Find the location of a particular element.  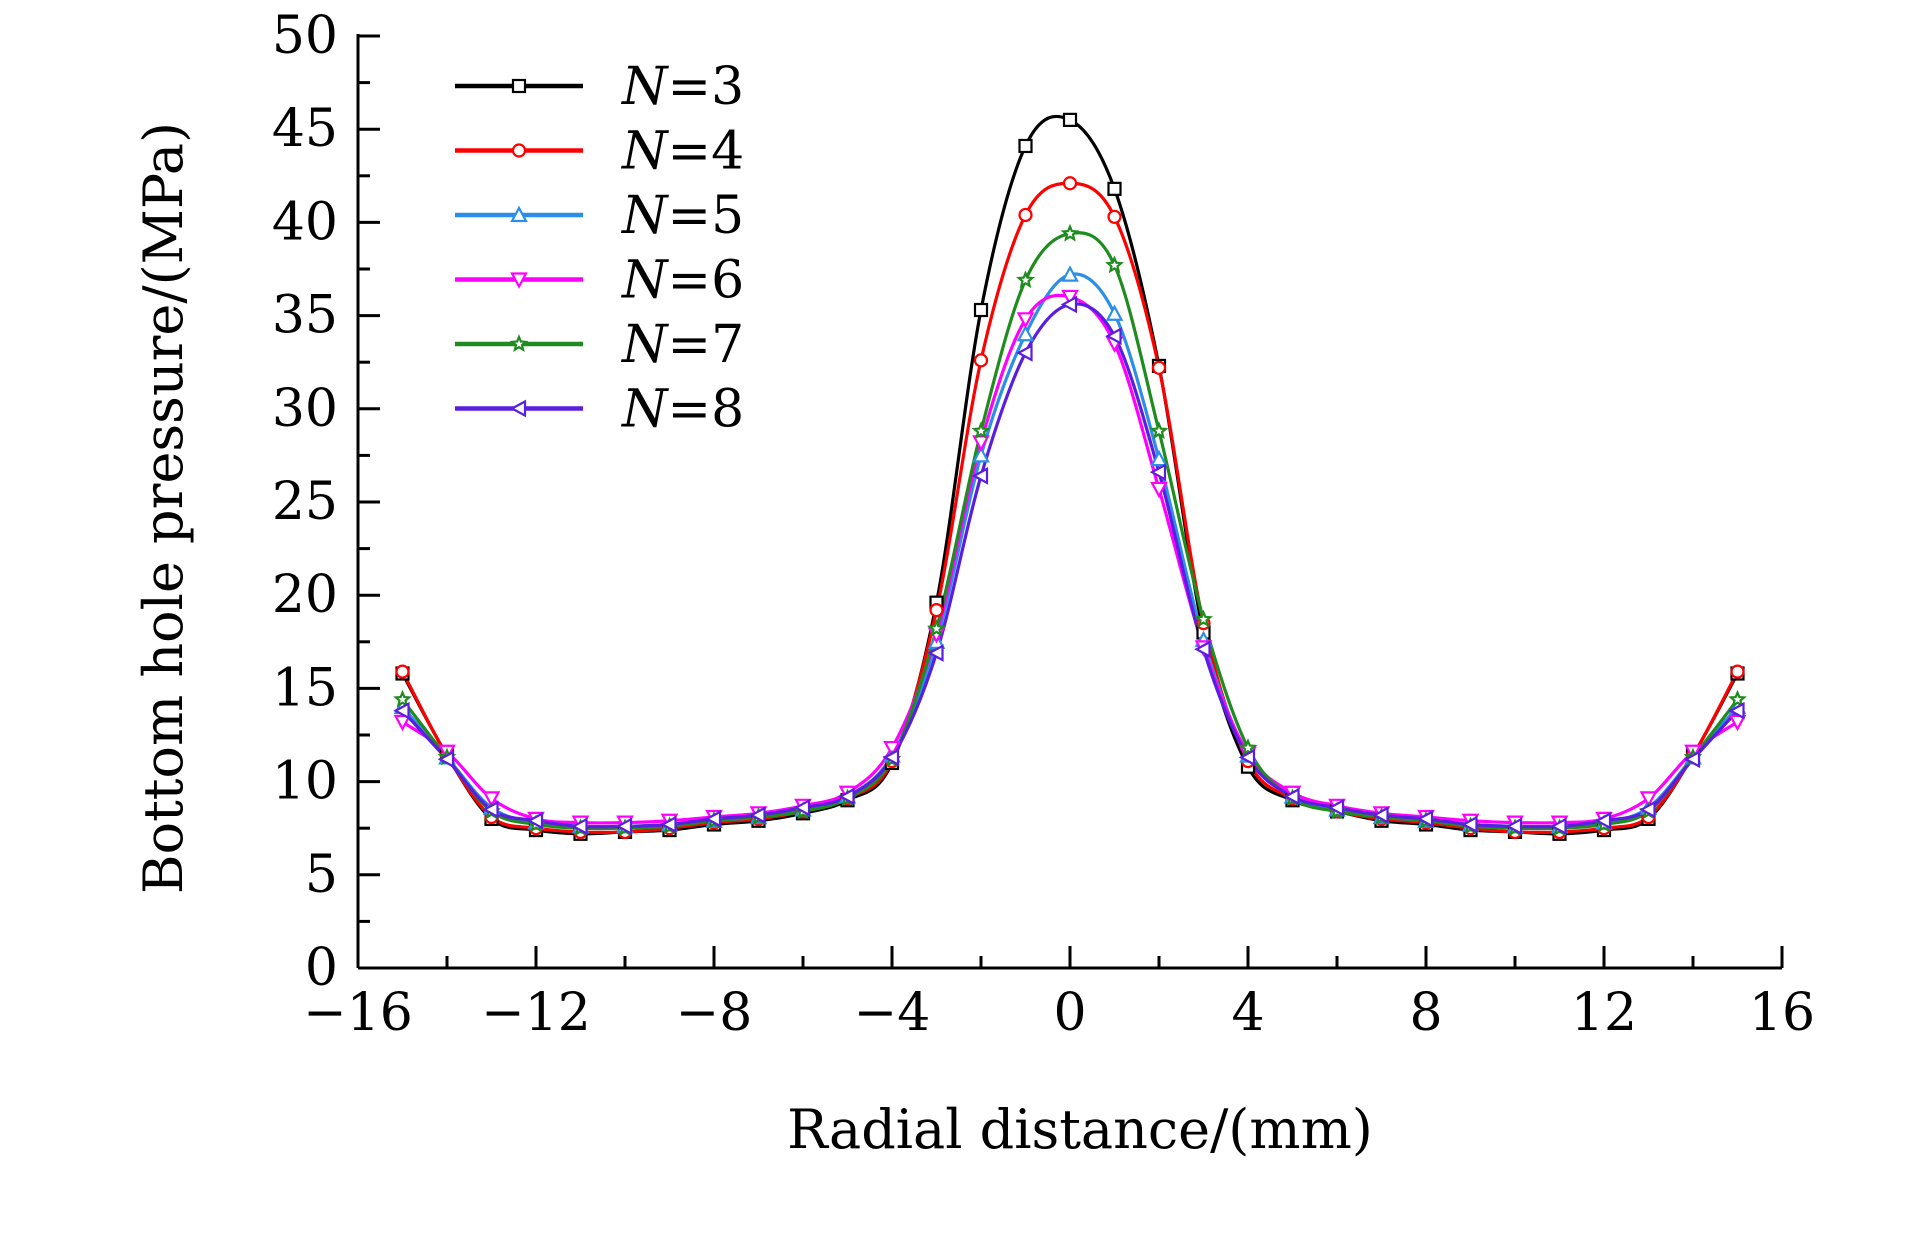

x-tick-label: 16 is located at coordinates (1782, 1013).